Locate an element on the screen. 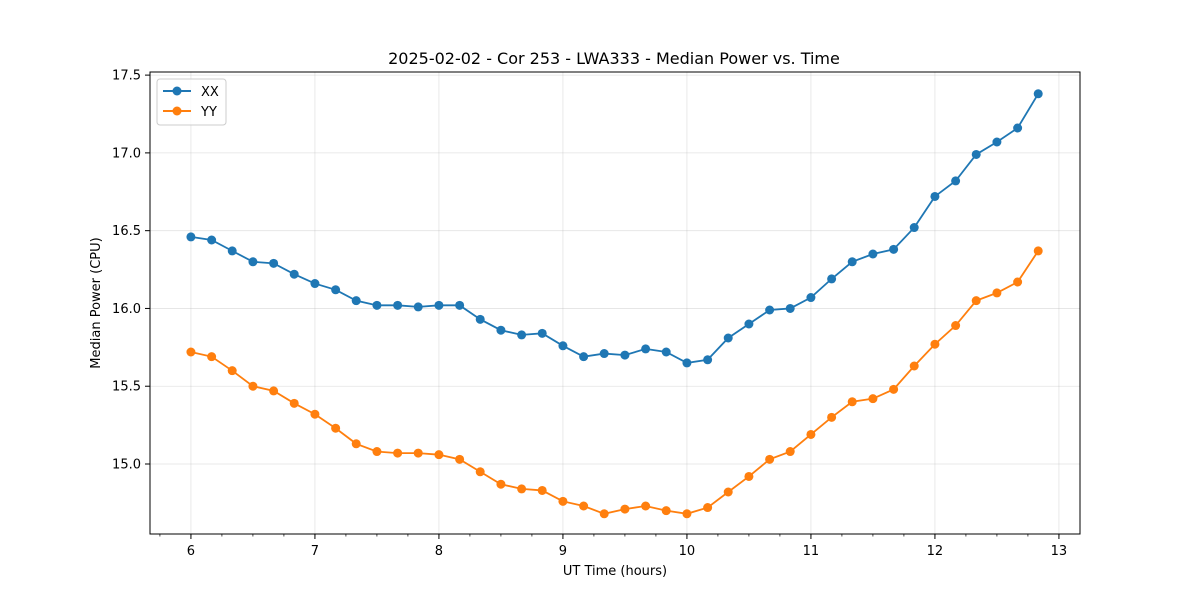 This screenshot has width=1200, height=600. x-tick-label: 7 is located at coordinates (315, 551).